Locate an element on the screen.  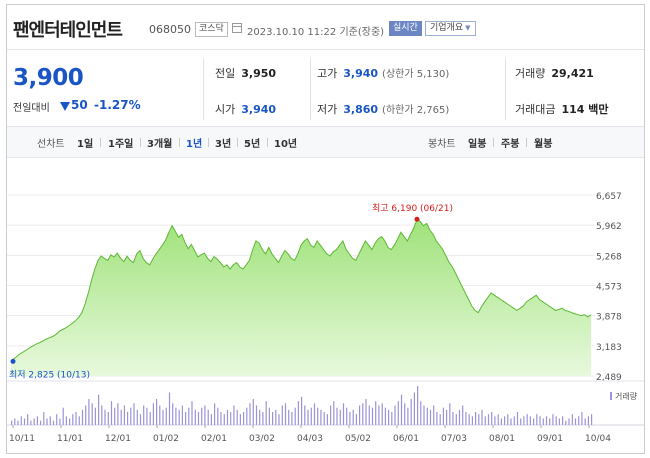
tab-monthly: 월봉 is located at coordinates (543, 144).